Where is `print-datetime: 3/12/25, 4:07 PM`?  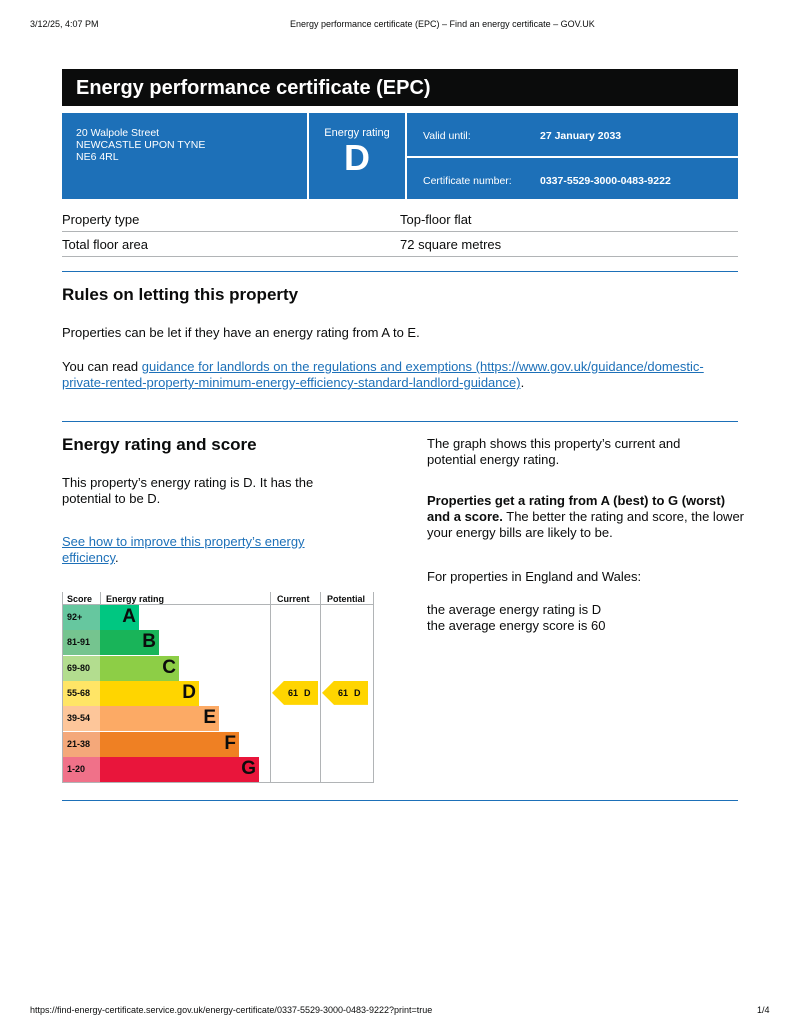
print-datetime: 3/12/25, 4:07 PM is located at coordinates (64, 24).